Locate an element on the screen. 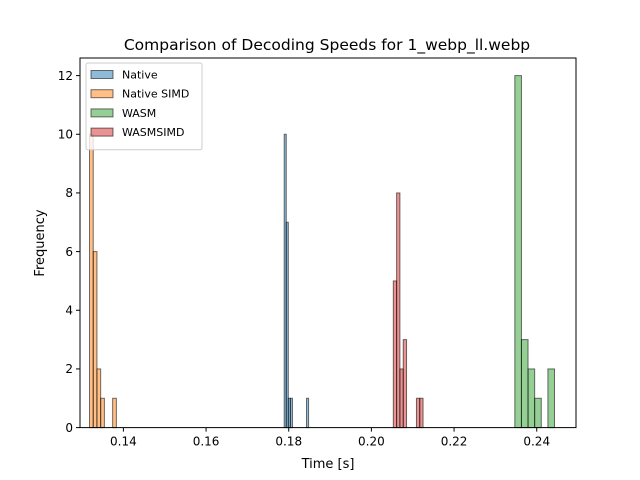  x-tick-label: 0.16 is located at coordinates (206, 442).